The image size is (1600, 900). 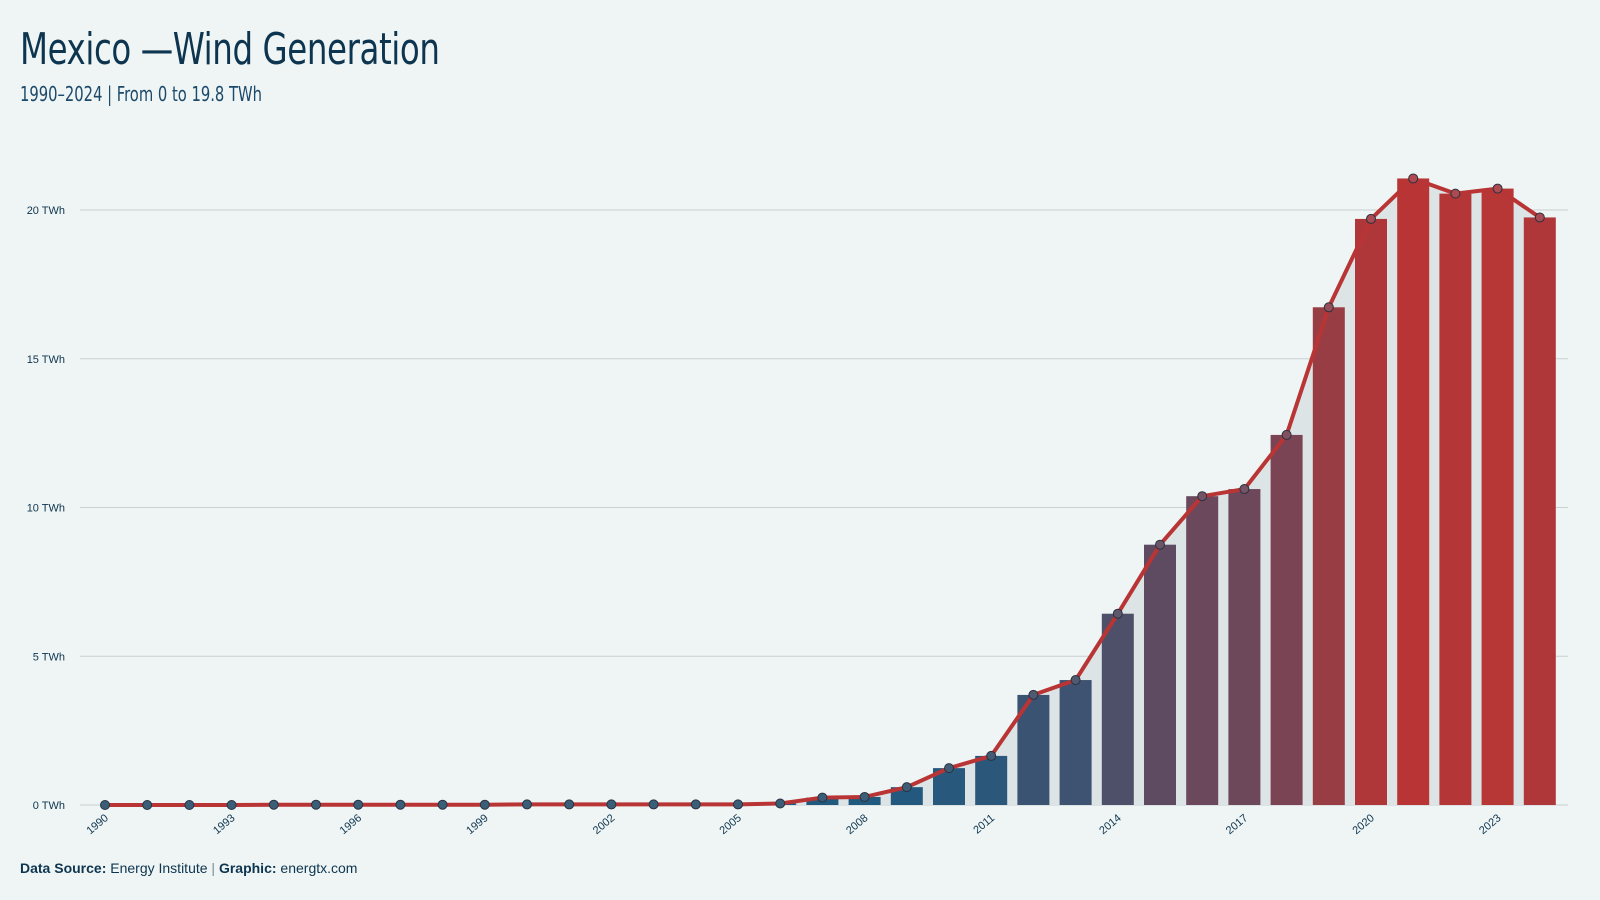 What do you see at coordinates (230, 49) in the screenshot?
I see `chart-title: Mexico —Wind Generation` at bounding box center [230, 49].